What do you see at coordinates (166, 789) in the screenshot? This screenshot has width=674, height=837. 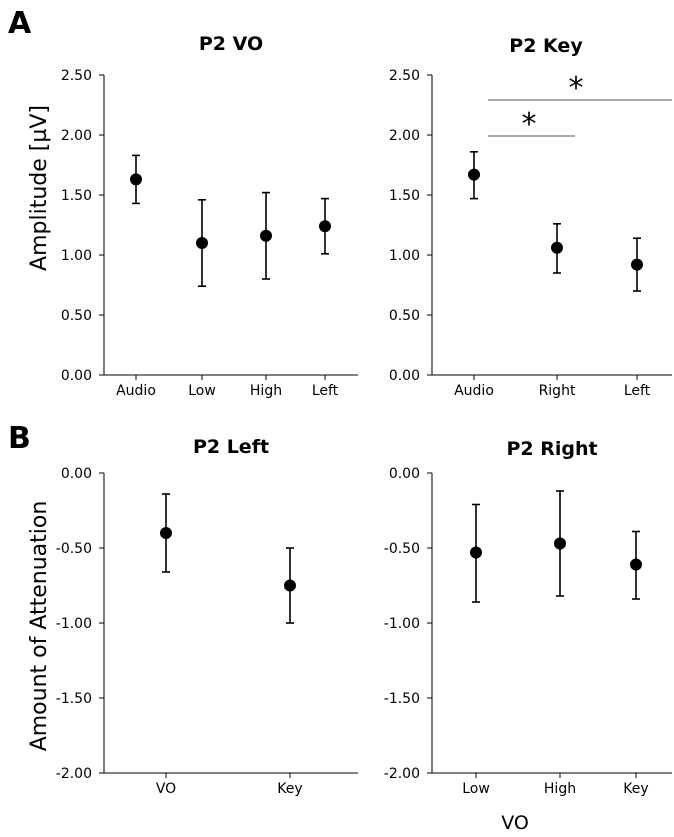 I see `x-tick-label: VO` at bounding box center [166, 789].